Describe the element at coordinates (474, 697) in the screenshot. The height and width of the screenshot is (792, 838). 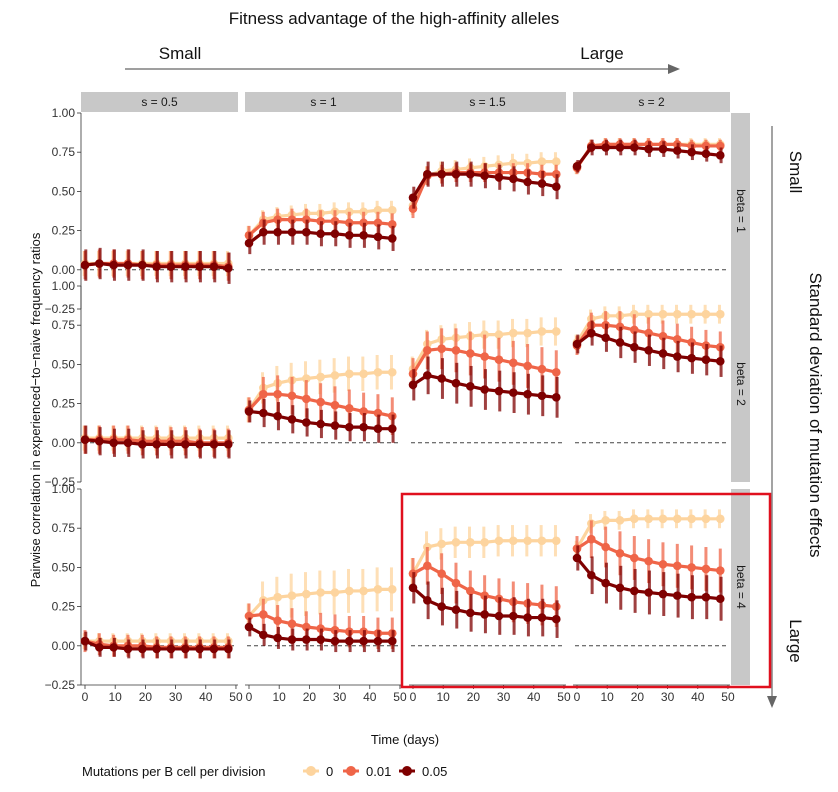
I see `x-tick-label: 20` at that location.